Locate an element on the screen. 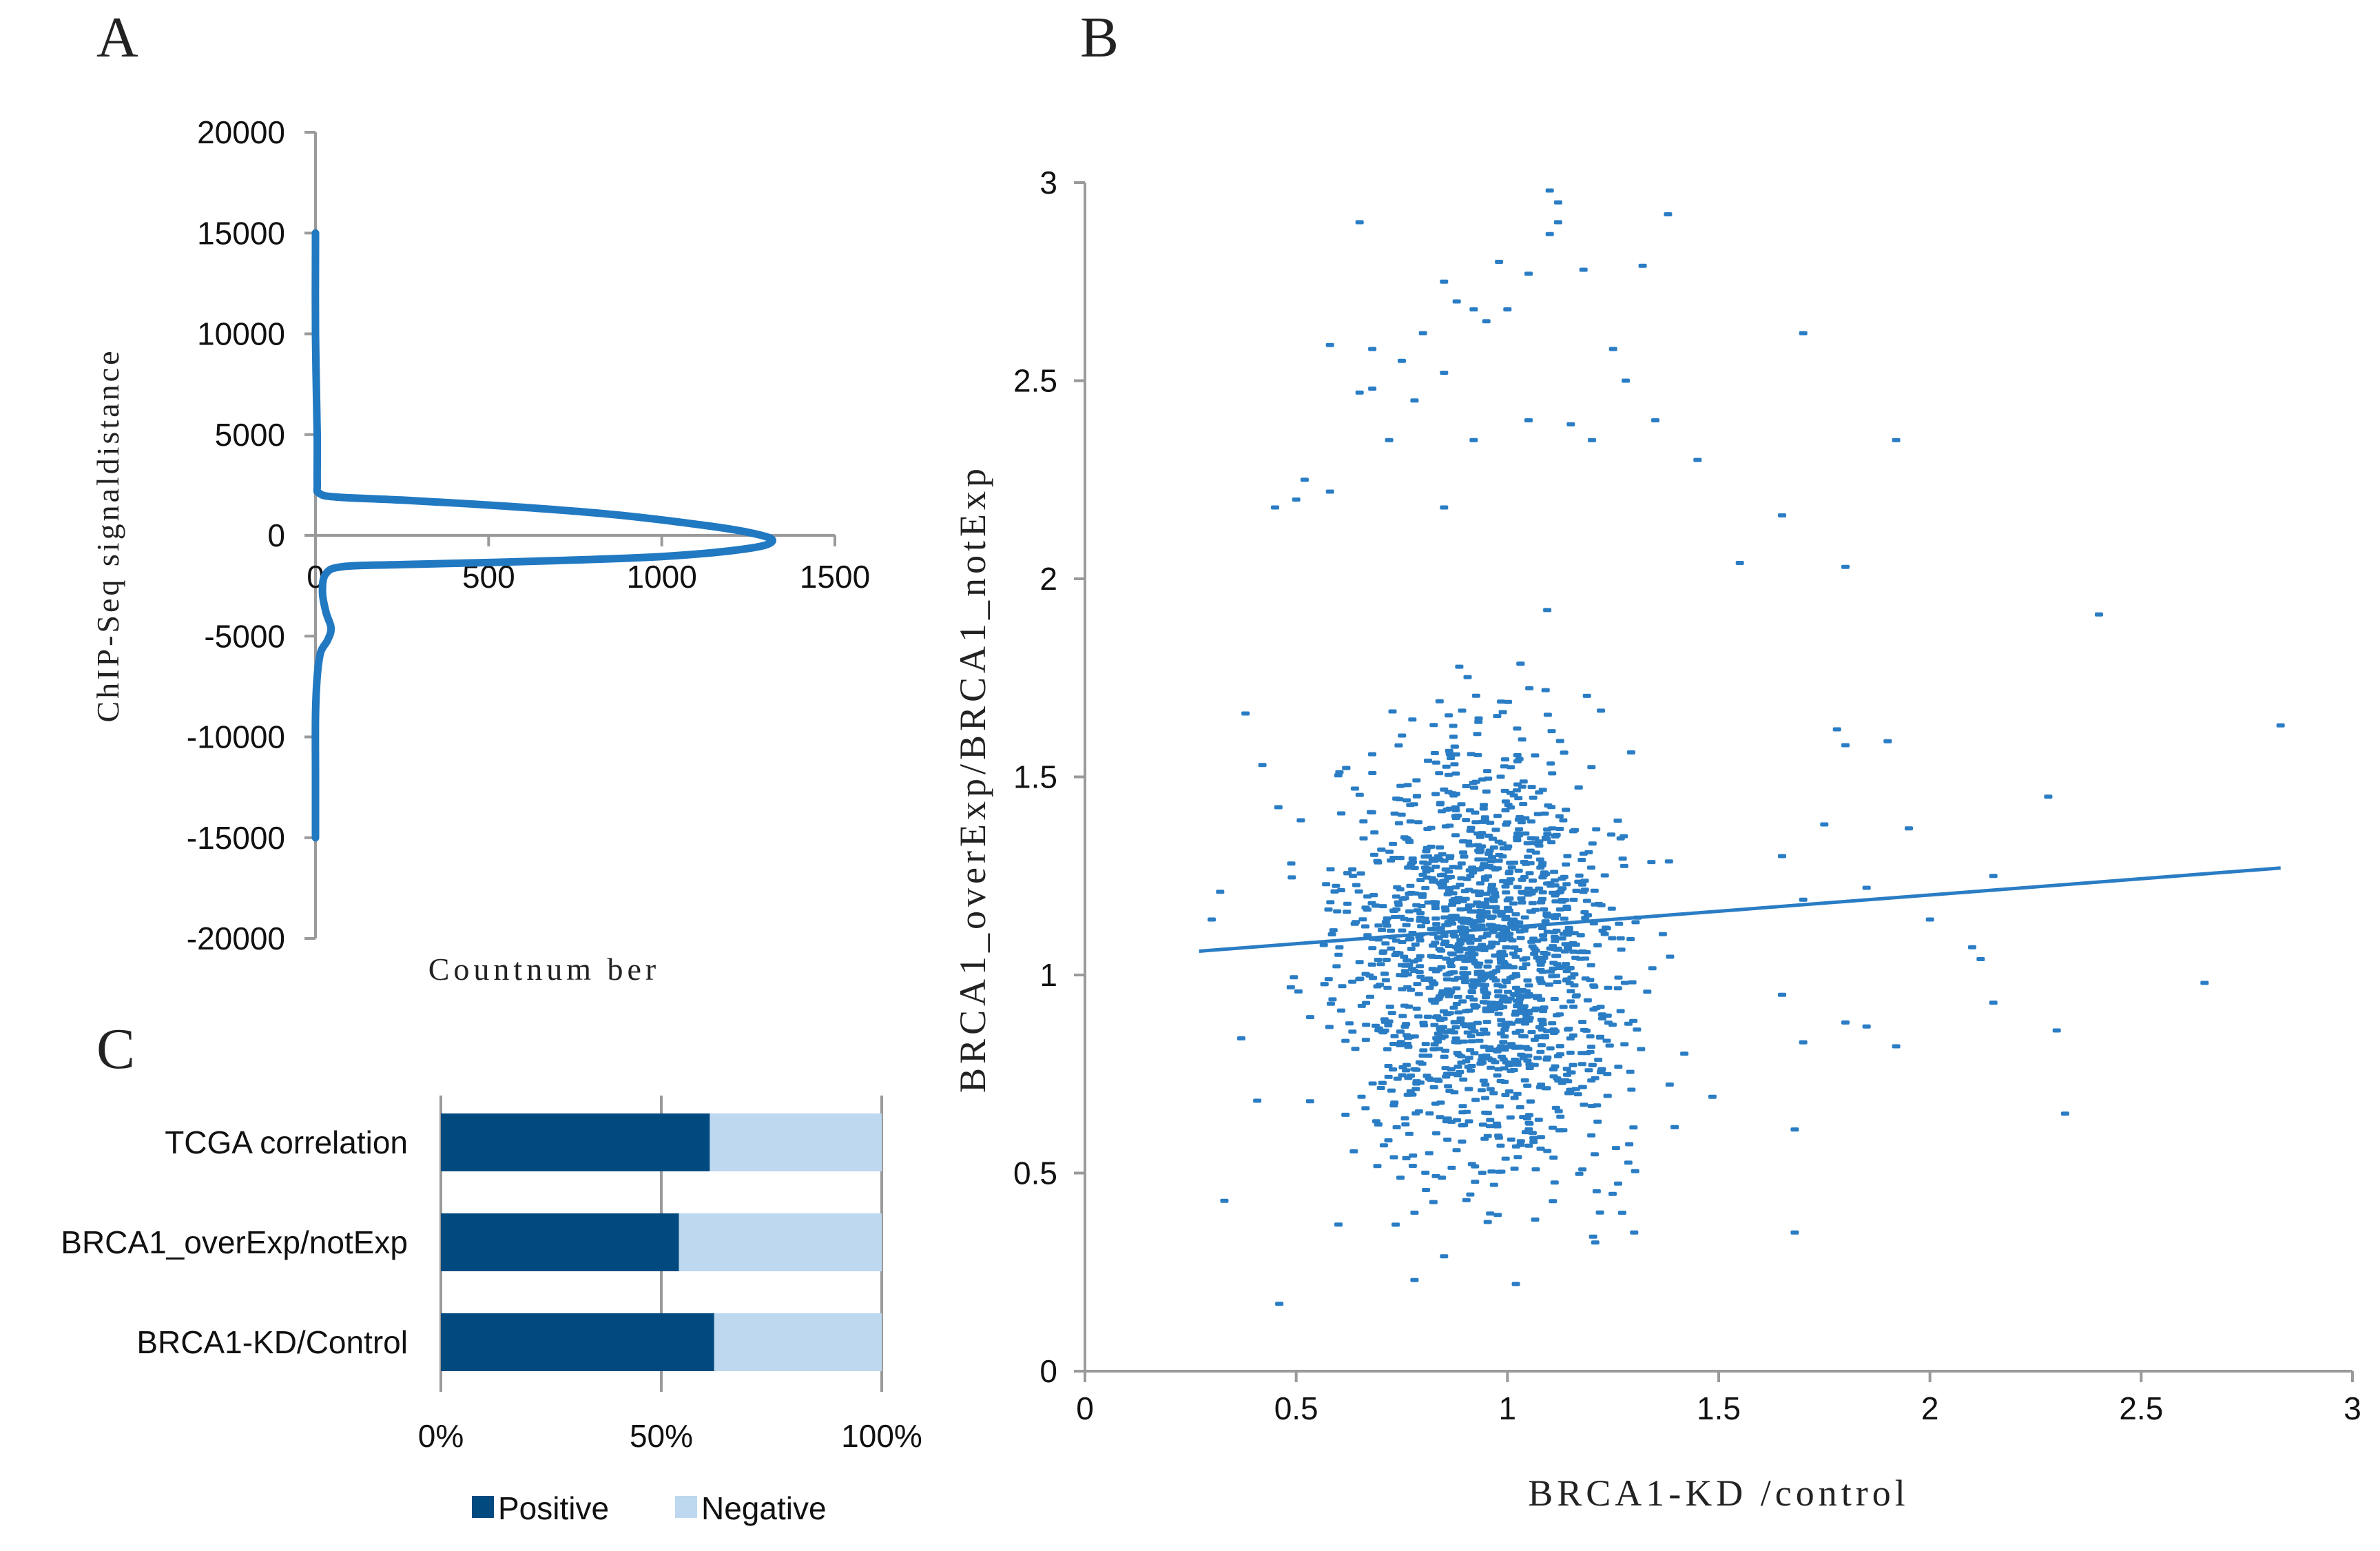 The image size is (2380, 1551). panel-a-y-tick-label: 10000 is located at coordinates (241, 334).